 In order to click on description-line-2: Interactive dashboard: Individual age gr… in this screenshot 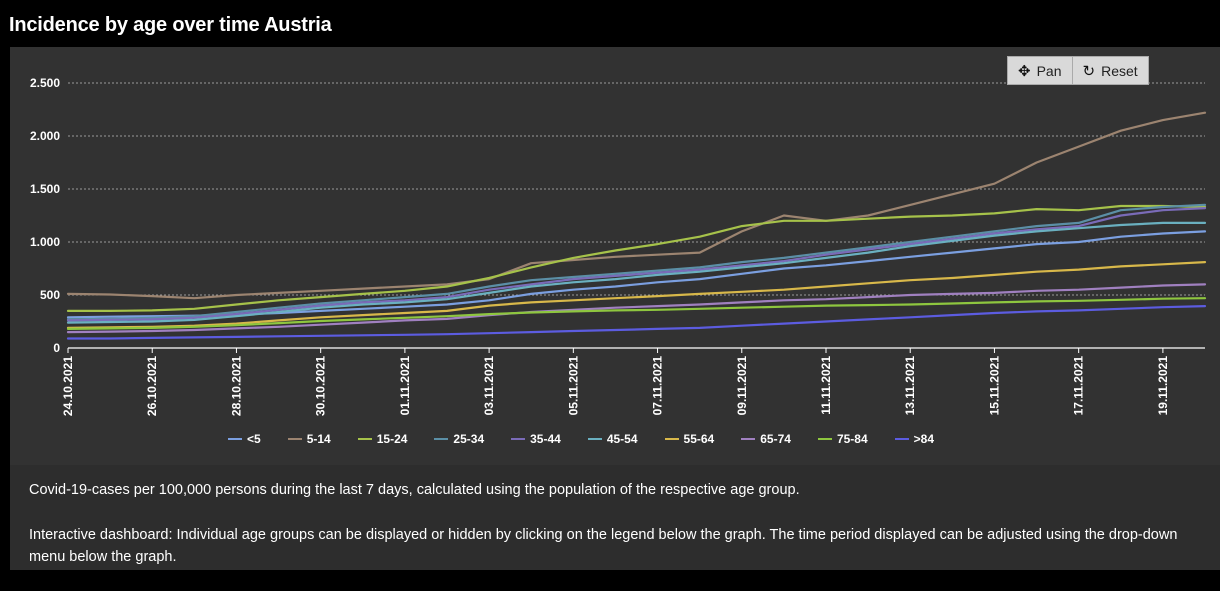, I will do `click(603, 546)`.